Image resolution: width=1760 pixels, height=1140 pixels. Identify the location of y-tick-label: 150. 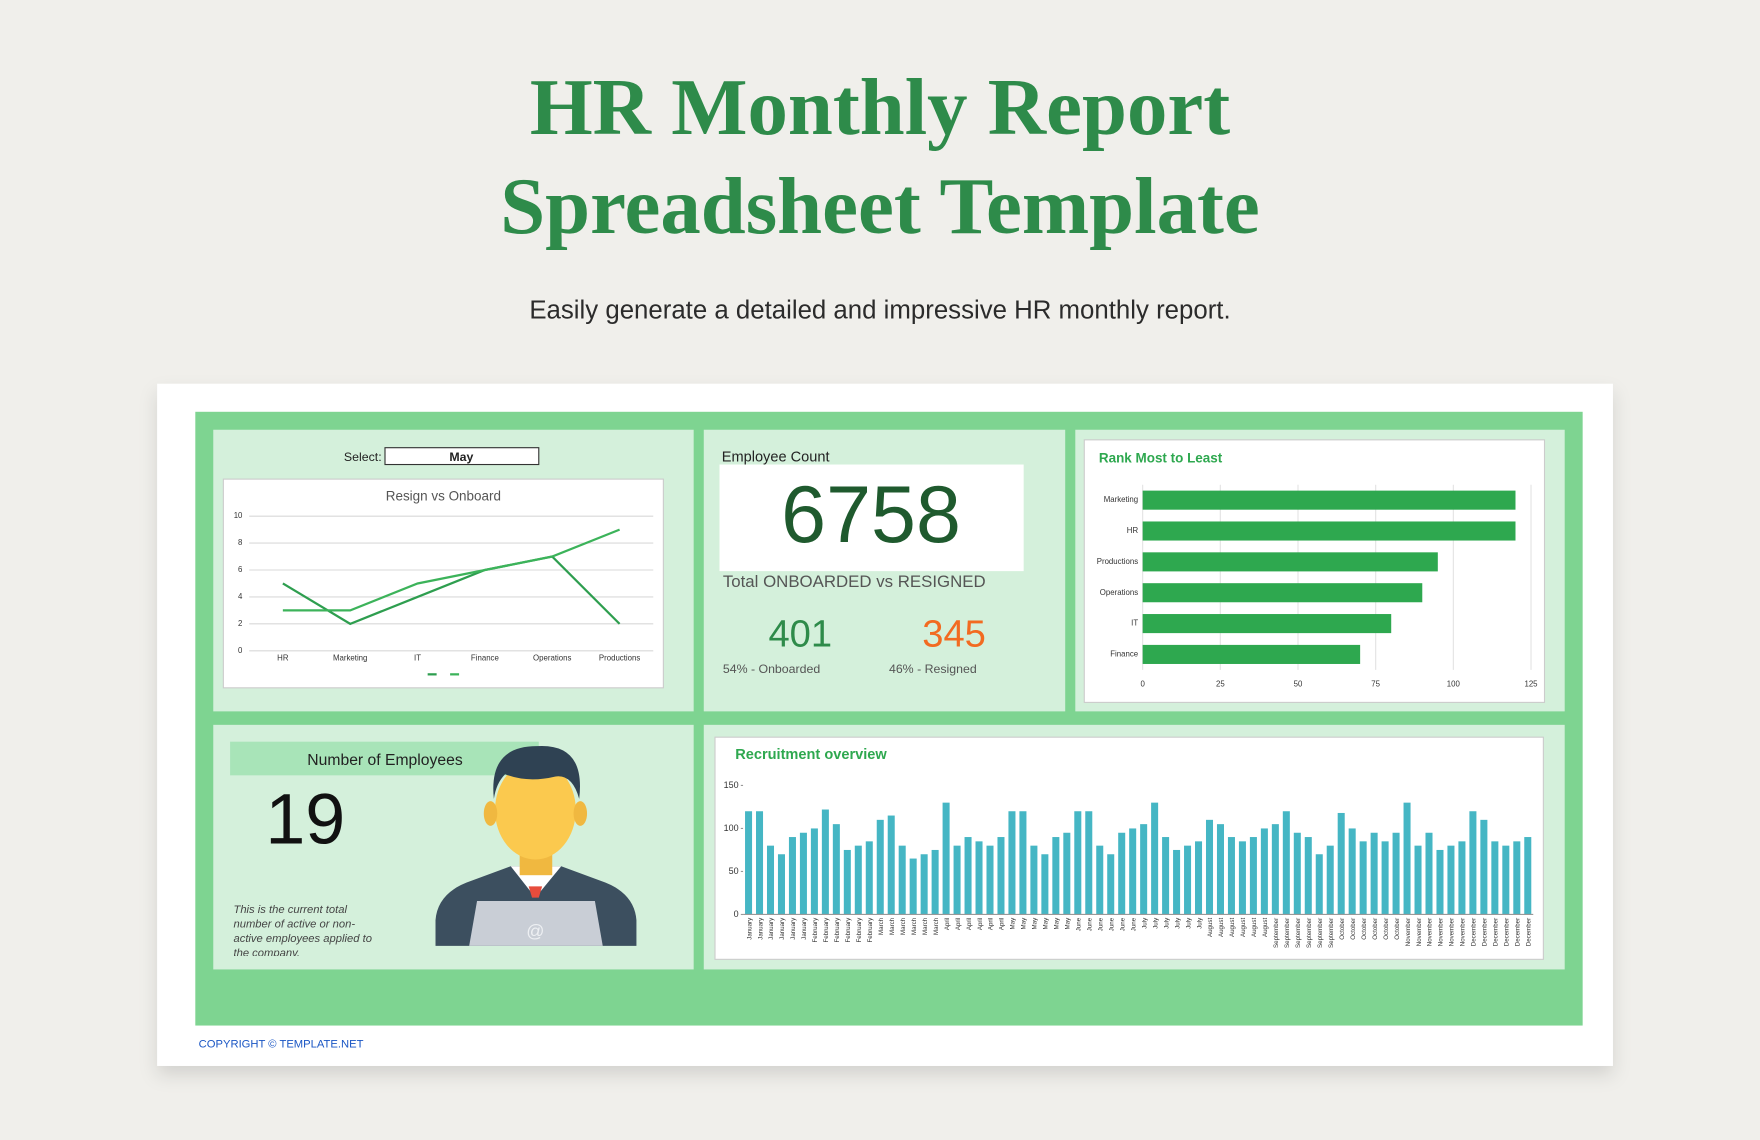
(731, 785).